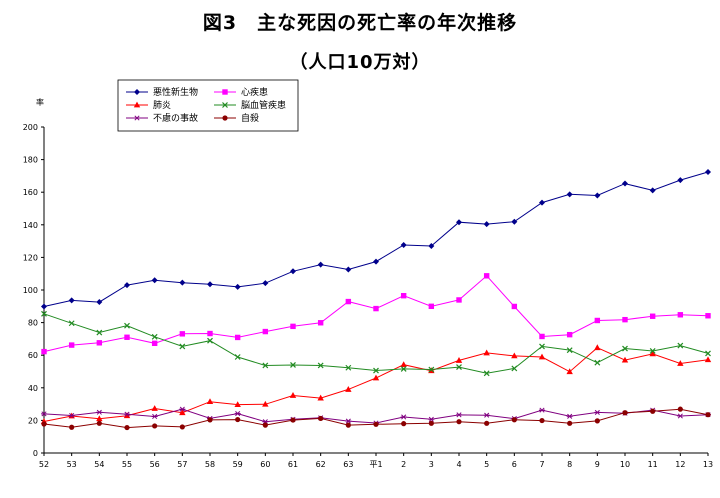  I want to click on x-tick-label: 5, so click(486, 464).